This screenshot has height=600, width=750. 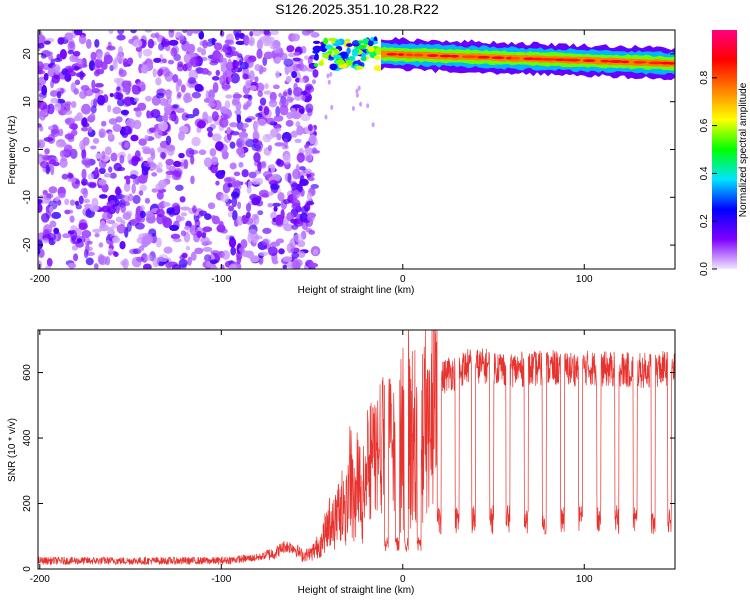 What do you see at coordinates (724, 149) in the screenshot?
I see `colorbar-gradient` at bounding box center [724, 149].